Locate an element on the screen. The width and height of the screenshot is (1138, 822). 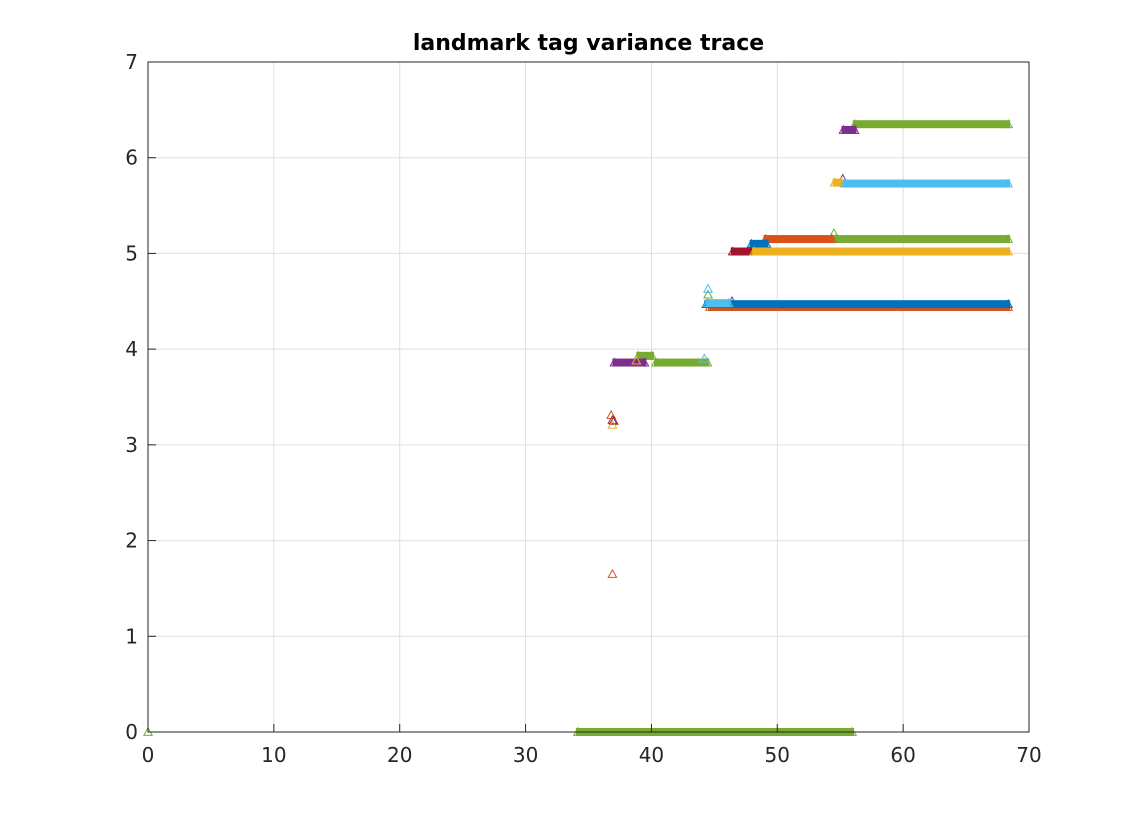
y-tick-label: 3 is located at coordinates (131, 445).